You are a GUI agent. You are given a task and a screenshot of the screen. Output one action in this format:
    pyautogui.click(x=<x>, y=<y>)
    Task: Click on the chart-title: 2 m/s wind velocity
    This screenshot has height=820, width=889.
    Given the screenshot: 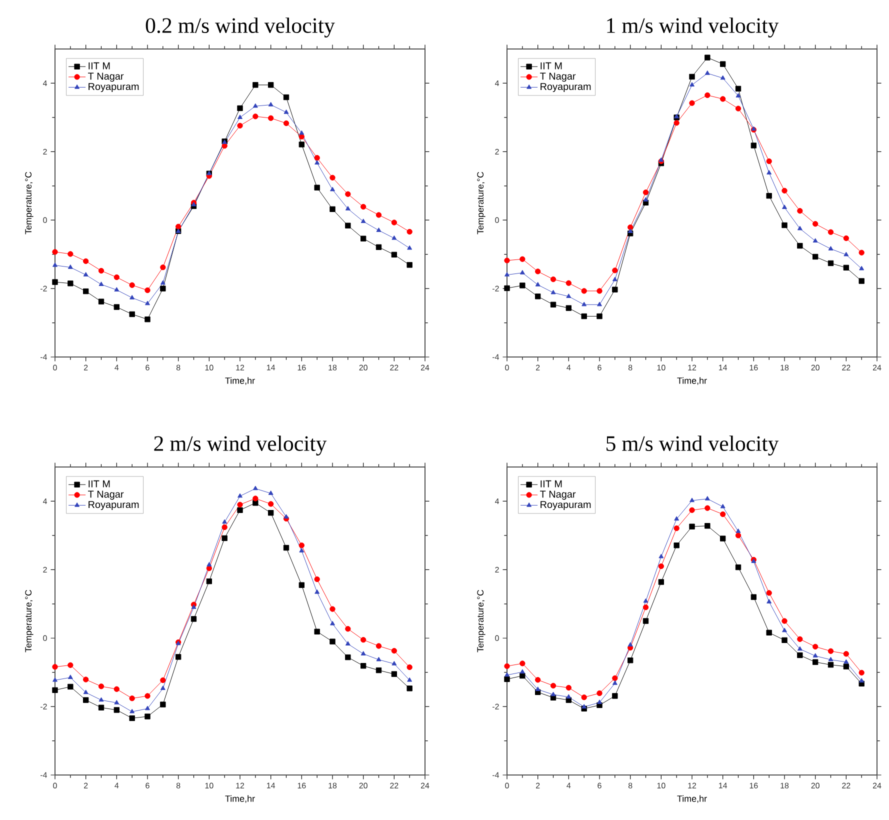 What is the action you would take?
    pyautogui.click(x=240, y=446)
    